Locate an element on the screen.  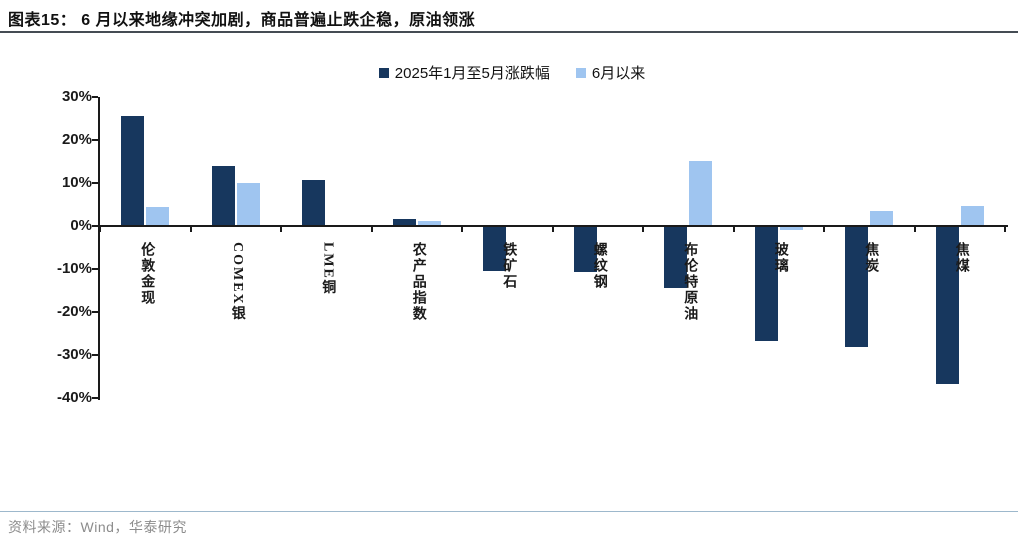
legend-label-series1: 2025年1月至5月涨跌幅 is located at coordinates (472, 73).